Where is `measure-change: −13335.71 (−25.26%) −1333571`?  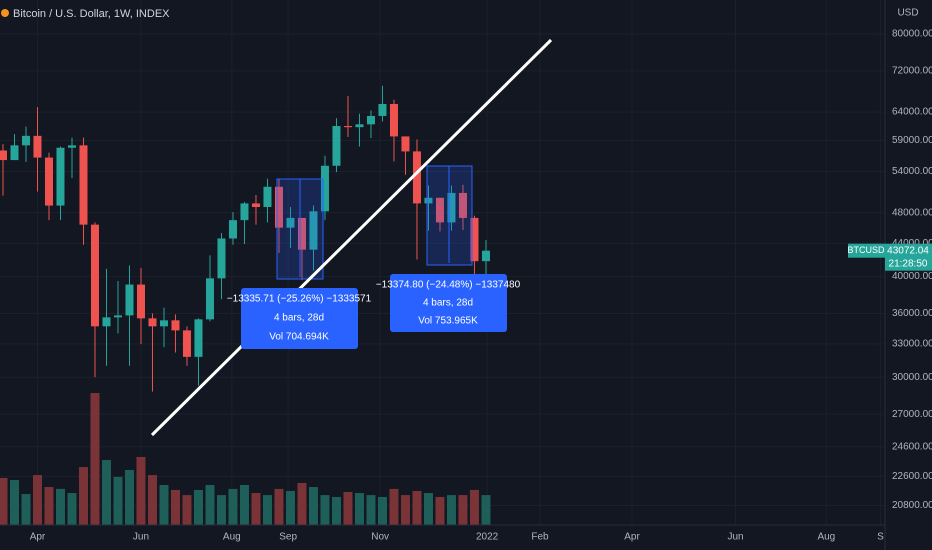
measure-change: −13335.71 (−25.26%) −1333571 is located at coordinates (299, 299).